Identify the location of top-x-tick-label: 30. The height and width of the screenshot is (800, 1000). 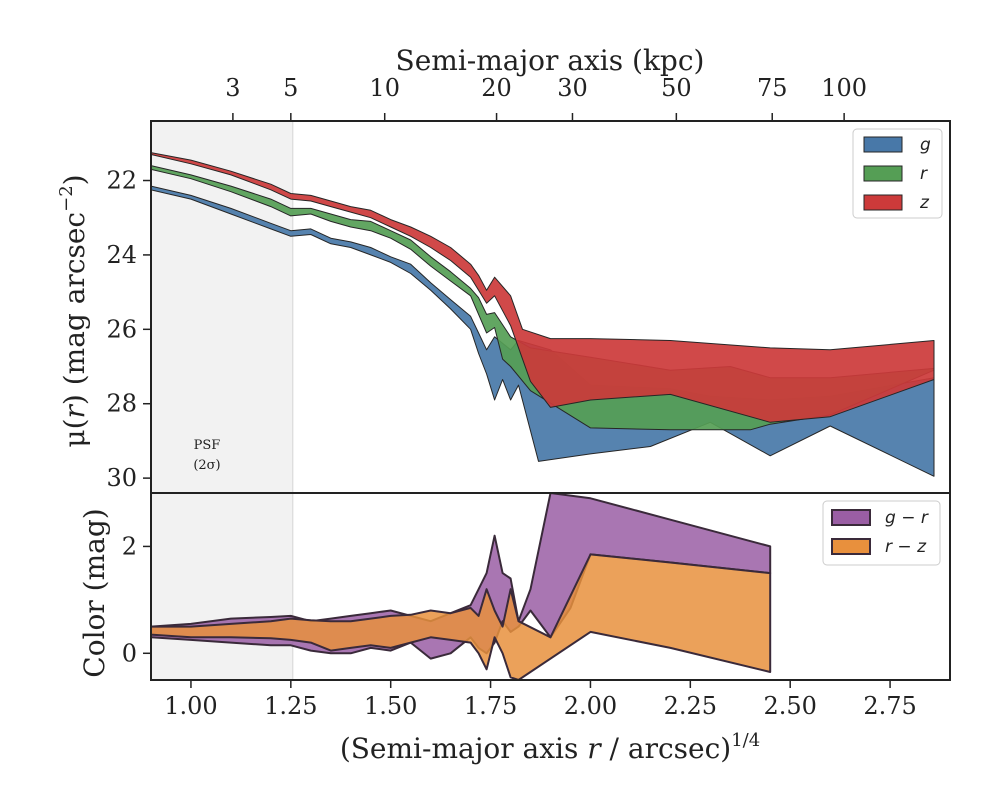
(572, 88).